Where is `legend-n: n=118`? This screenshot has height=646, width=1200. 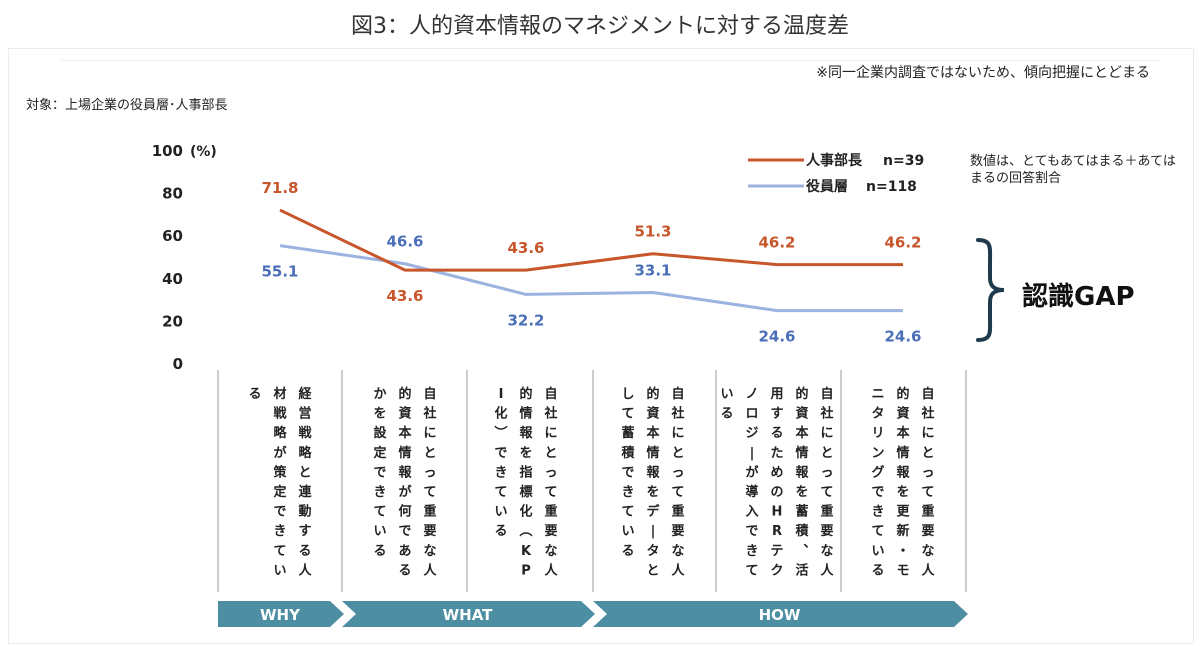
legend-n: n=118 is located at coordinates (891, 187).